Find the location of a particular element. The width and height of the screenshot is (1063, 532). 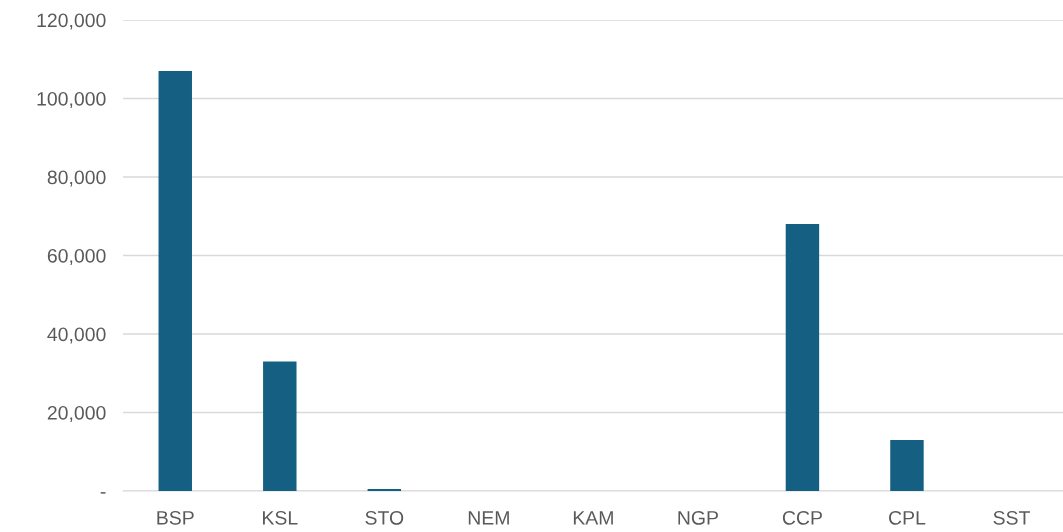

y-tick-label: - is located at coordinates (103, 493).